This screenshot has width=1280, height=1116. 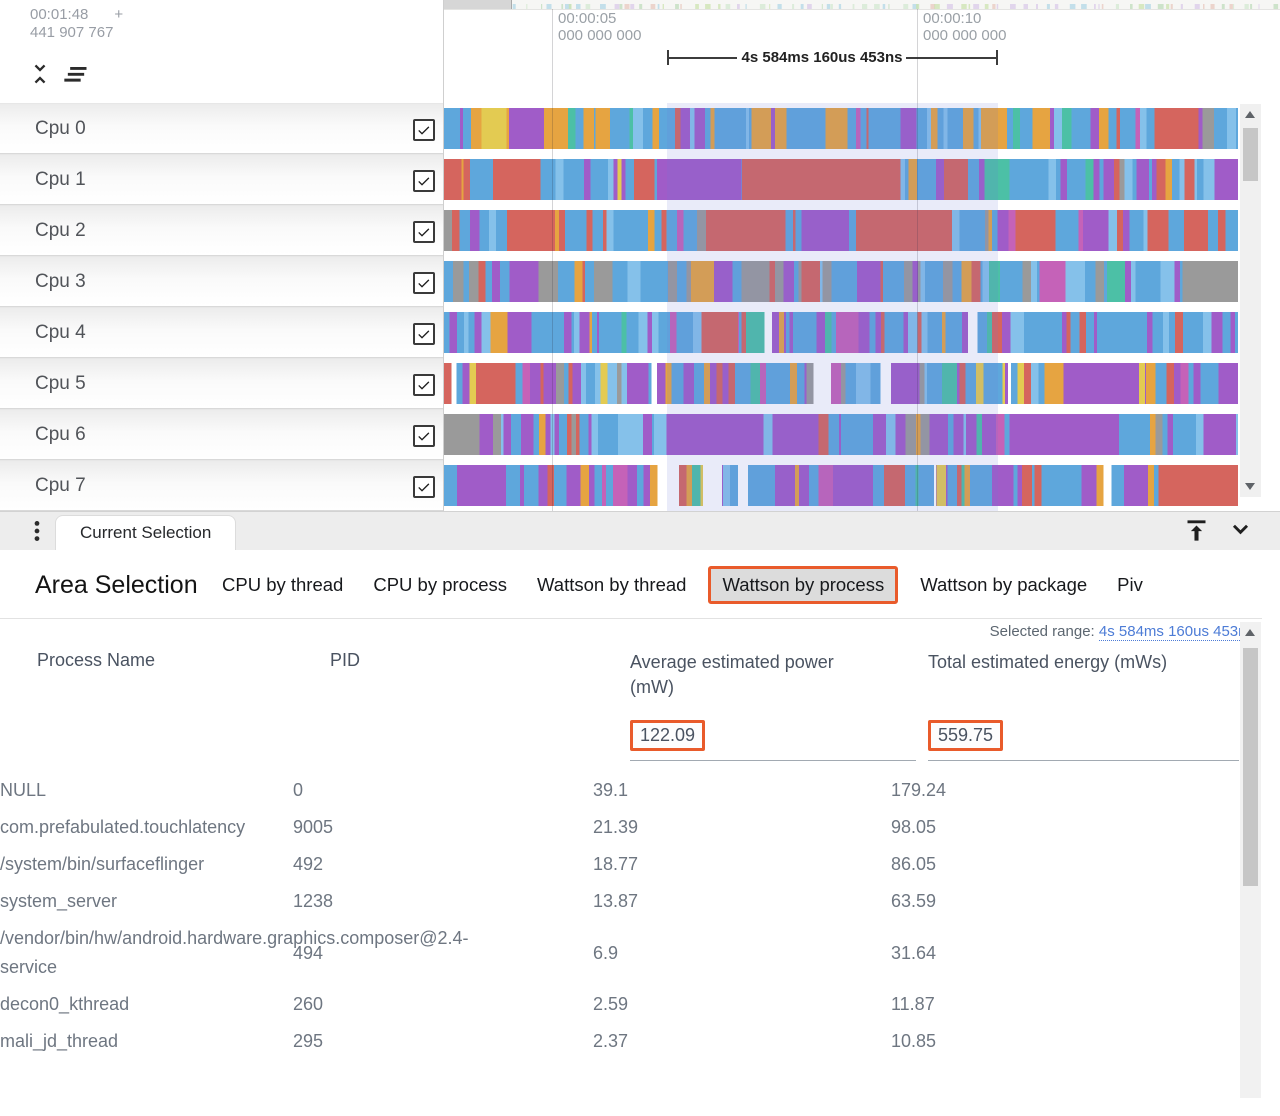 What do you see at coordinates (76, 74) in the screenshot?
I see `clear-all-icon` at bounding box center [76, 74].